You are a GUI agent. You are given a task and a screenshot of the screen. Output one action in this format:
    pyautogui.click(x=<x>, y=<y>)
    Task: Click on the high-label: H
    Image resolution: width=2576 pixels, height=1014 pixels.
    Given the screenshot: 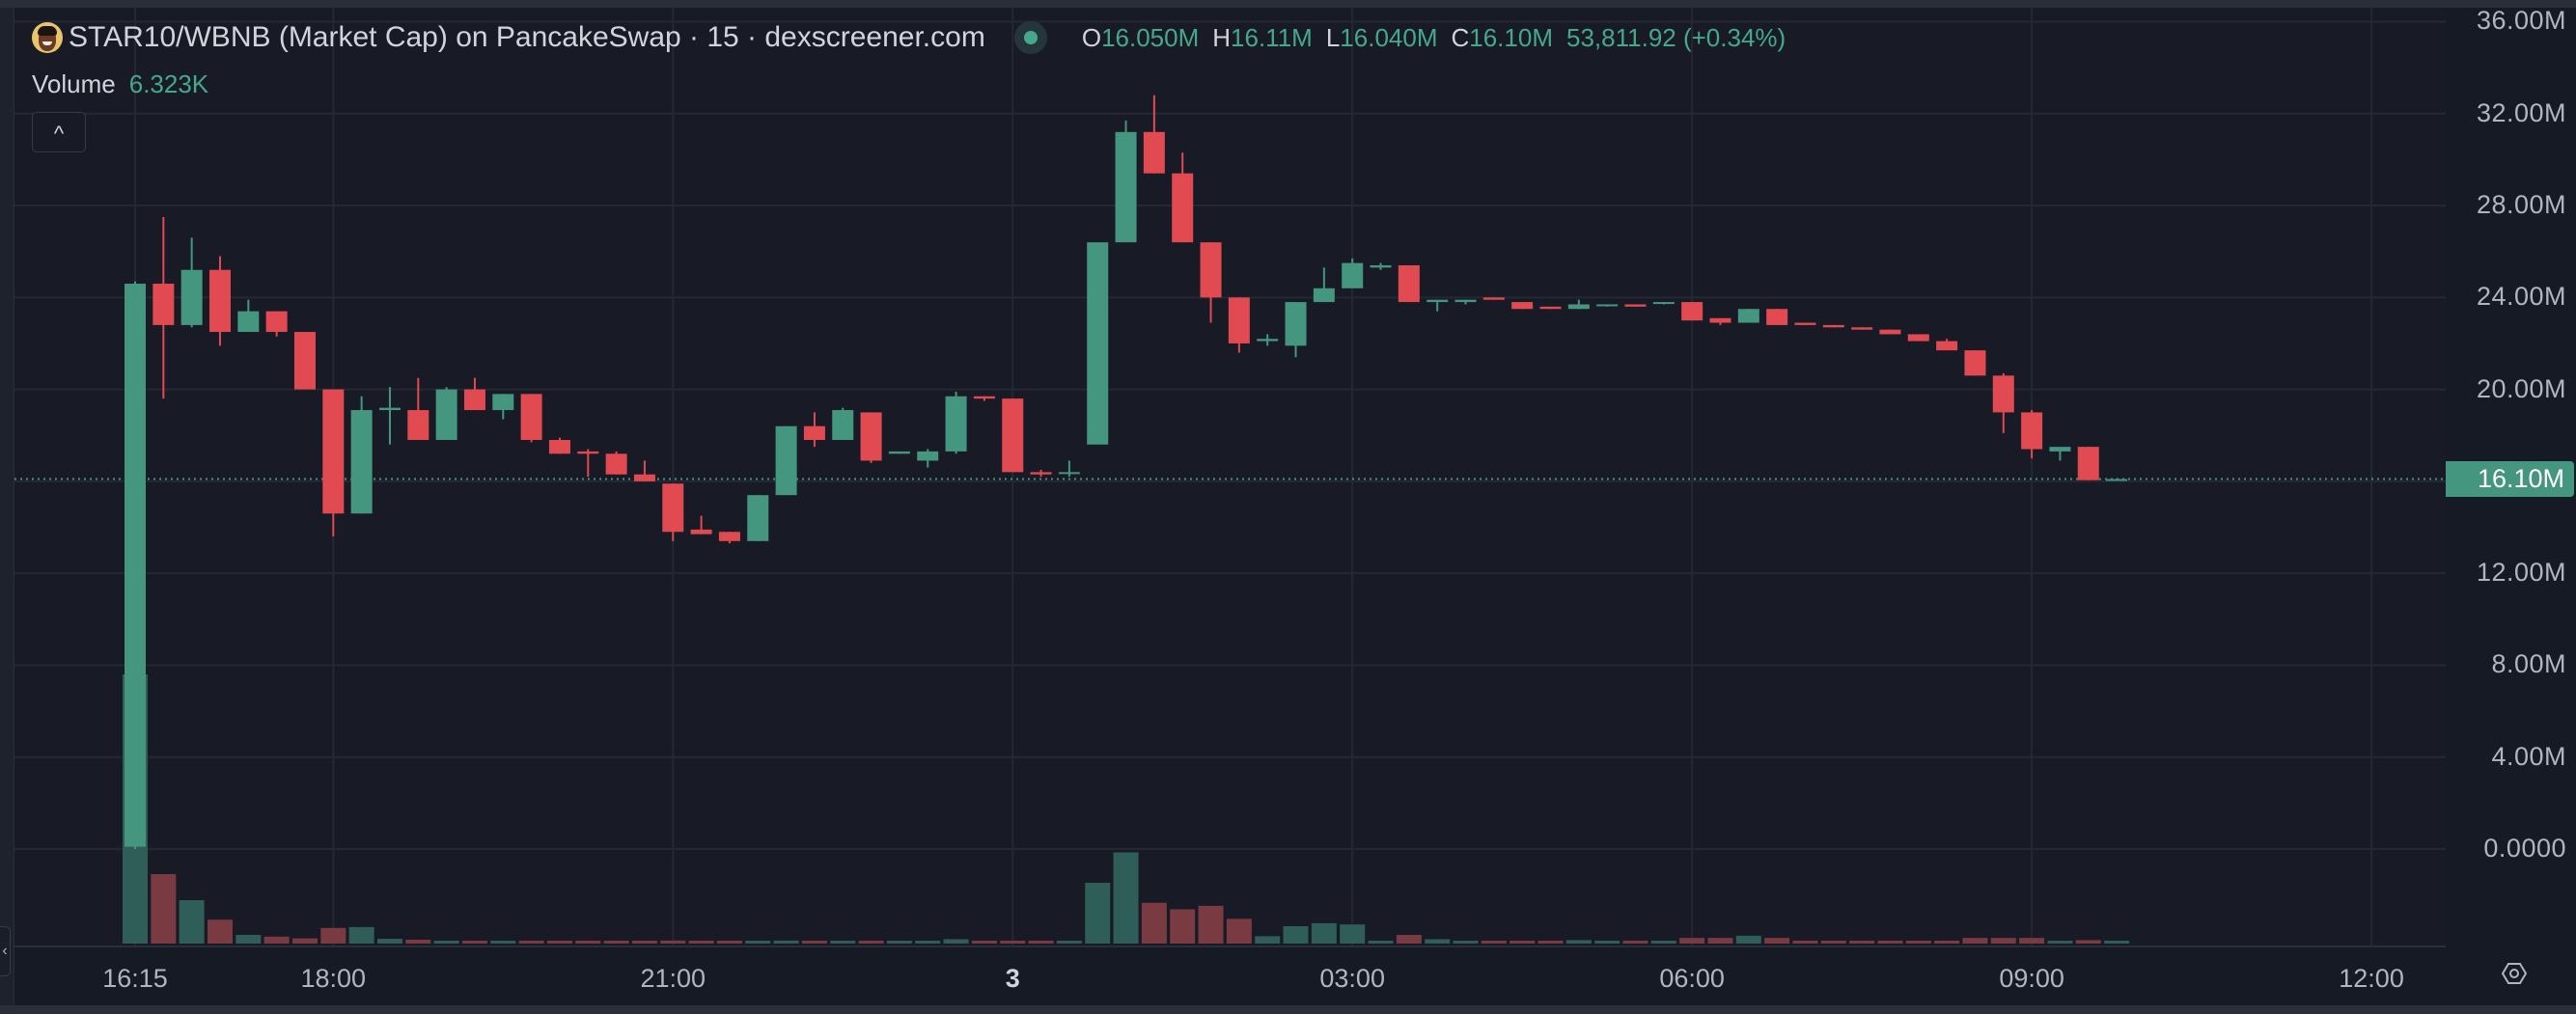 What is the action you would take?
    pyautogui.click(x=1222, y=37)
    